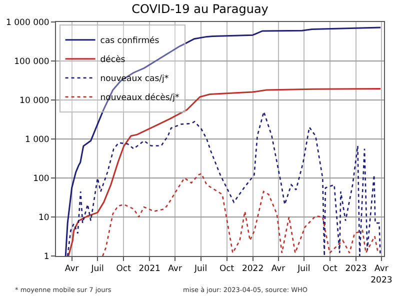 The image size is (400, 300). I want to click on y-tick-label: 10, so click(44, 217).